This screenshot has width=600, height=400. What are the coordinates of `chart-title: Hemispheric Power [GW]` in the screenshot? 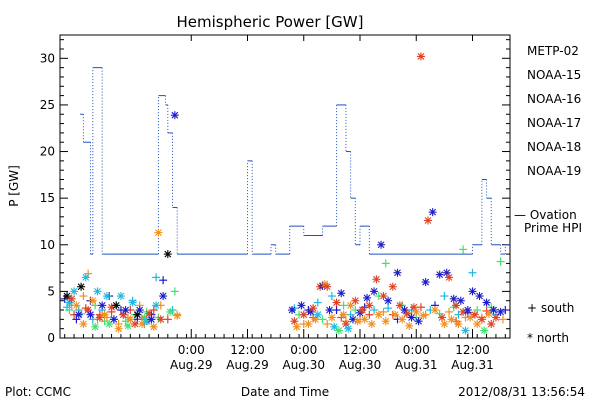 It's located at (270, 22).